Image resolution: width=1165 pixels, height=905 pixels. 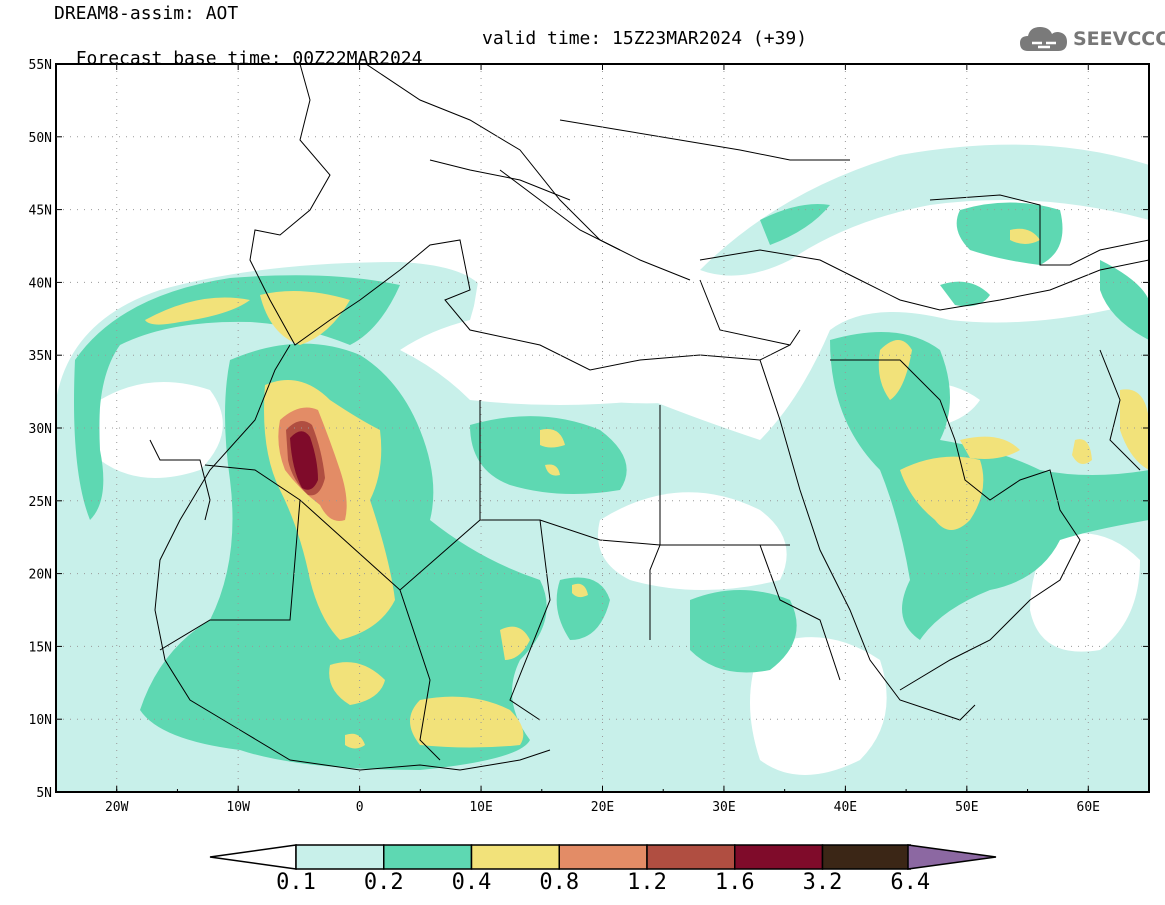 I want to click on colorbar-level-label: 0.2, so click(x=383, y=882).